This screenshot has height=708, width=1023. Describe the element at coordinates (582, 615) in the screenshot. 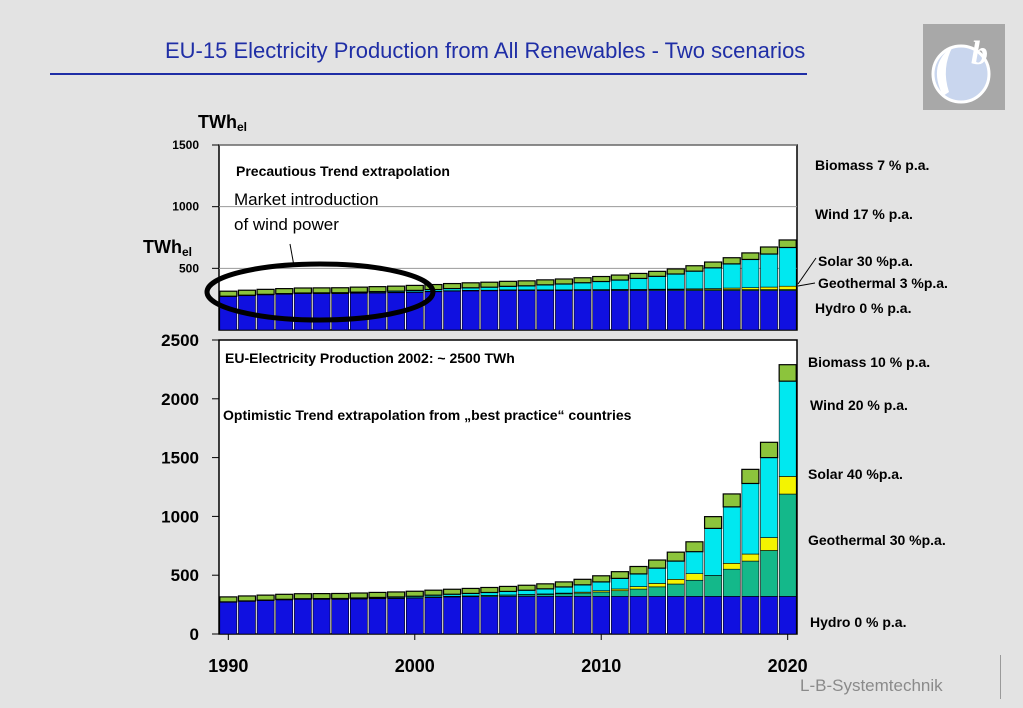

I see `bar-hydro-2009` at that location.